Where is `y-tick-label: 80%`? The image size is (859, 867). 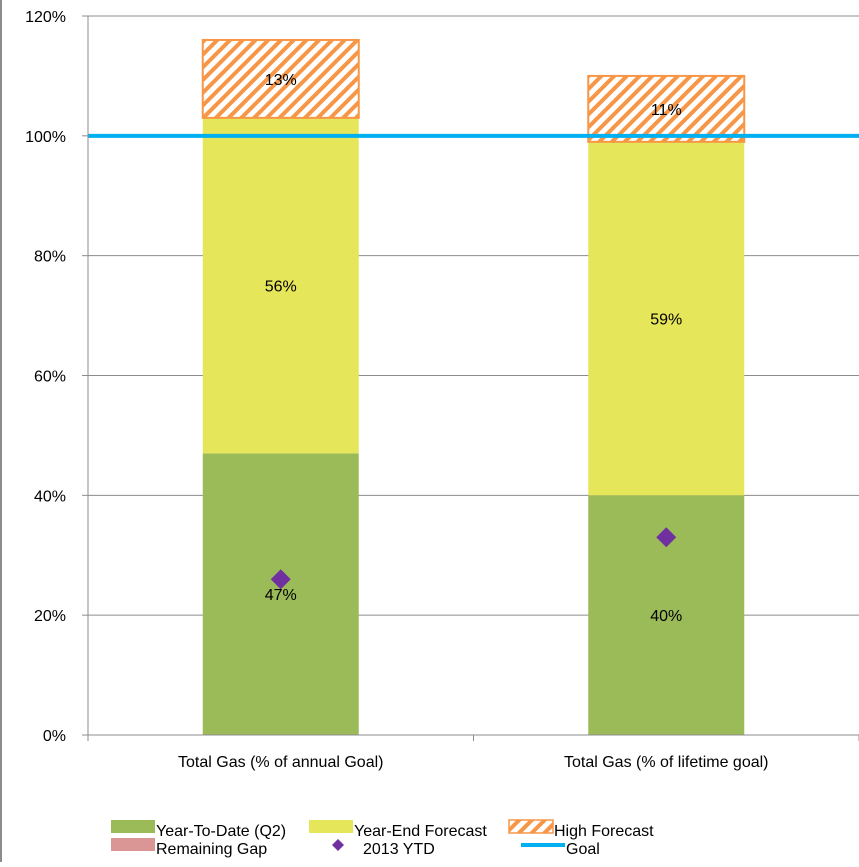 y-tick-label: 80% is located at coordinates (50, 257).